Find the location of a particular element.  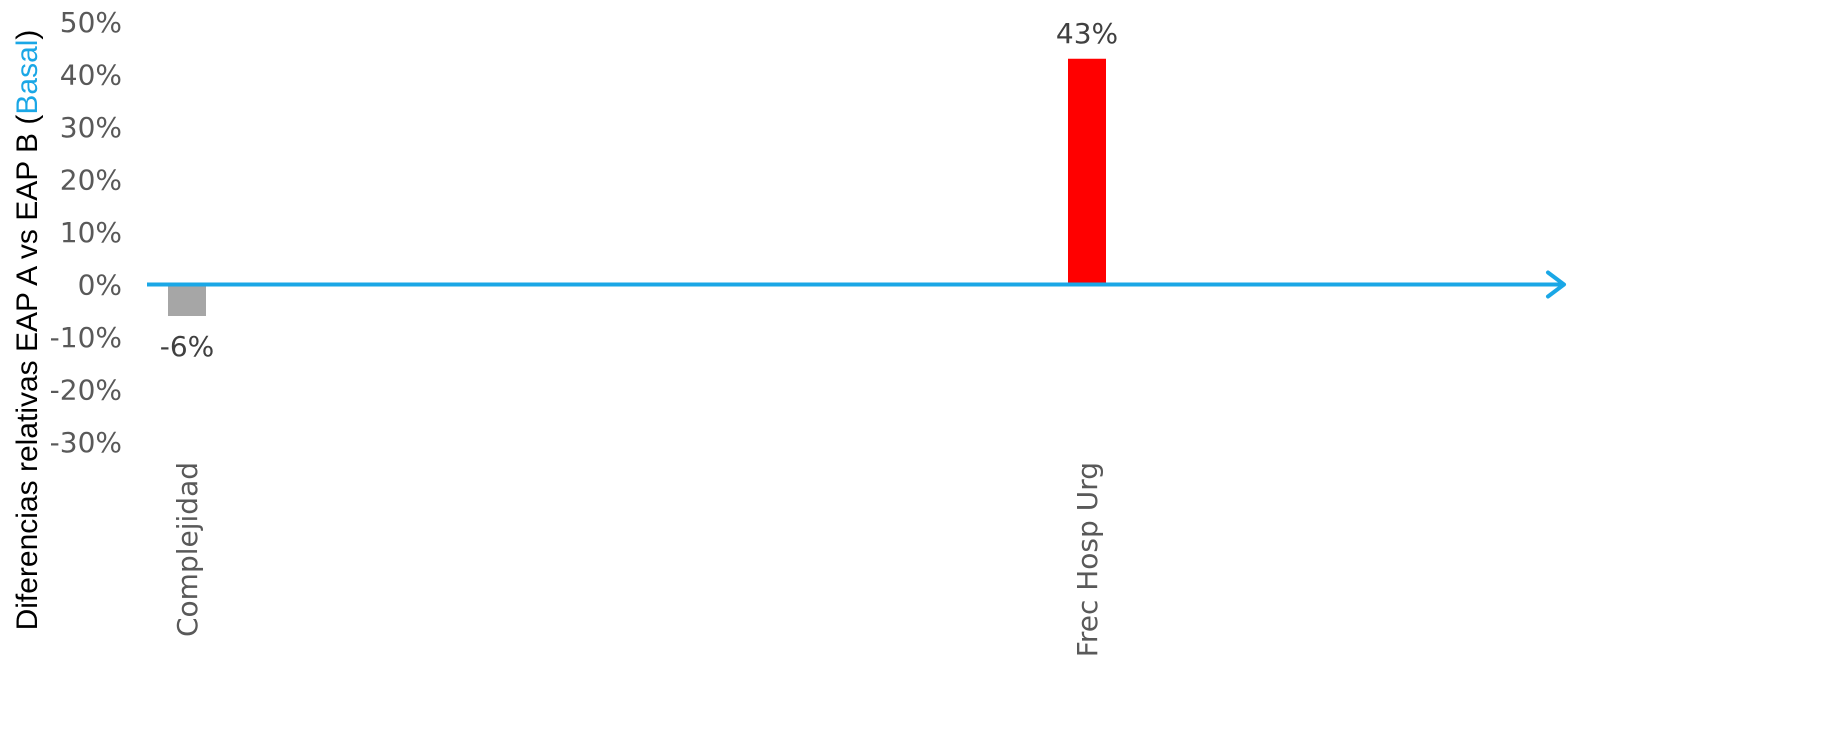

y-axis-label-part-2: Basal is located at coordinates (27, 77).